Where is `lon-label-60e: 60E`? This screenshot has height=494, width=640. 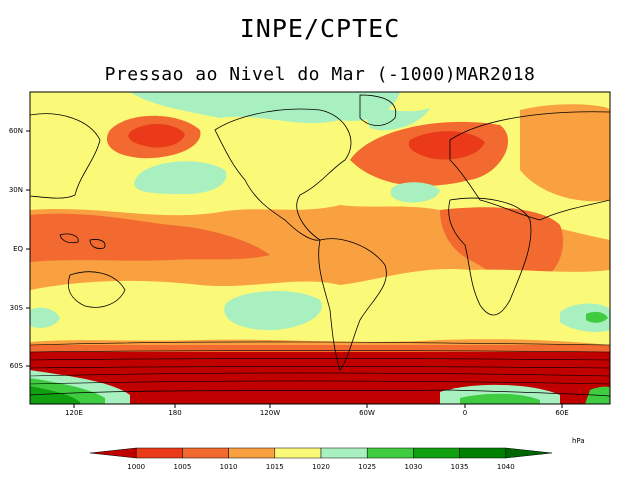
lon-label-60e: 60E is located at coordinates (561, 413).